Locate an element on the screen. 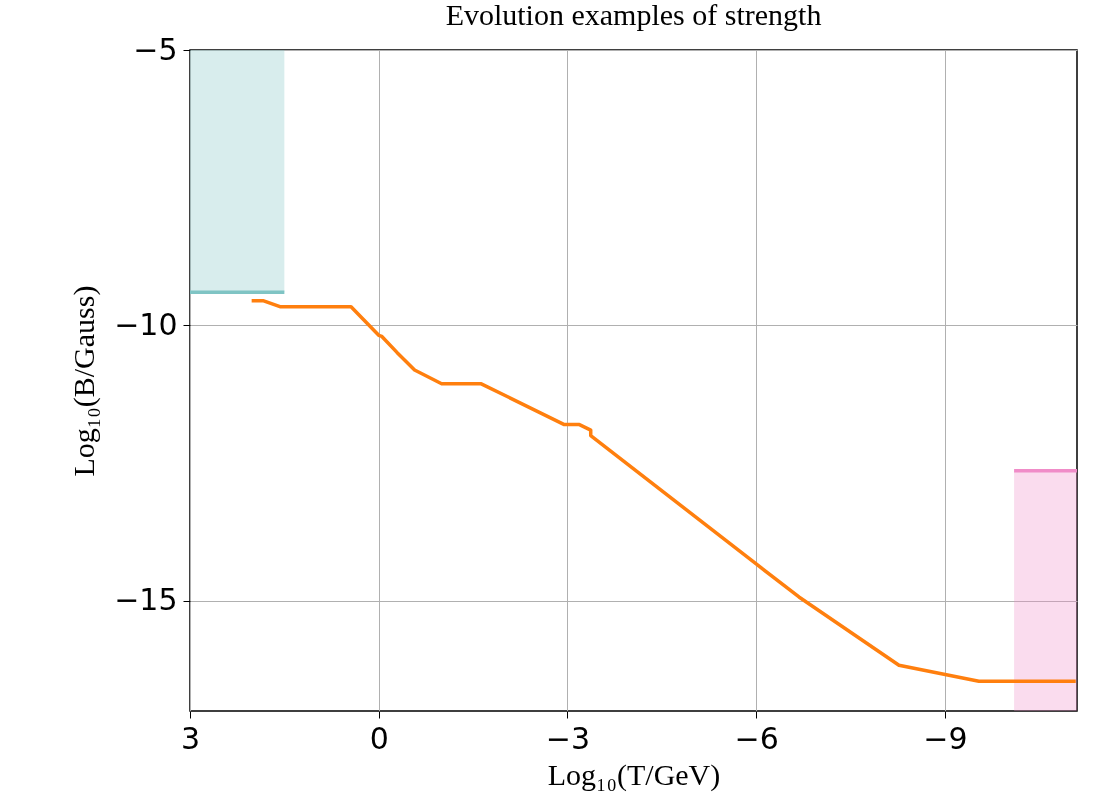 The height and width of the screenshot is (805, 1103). x-tick-label: 0 is located at coordinates (379, 738).